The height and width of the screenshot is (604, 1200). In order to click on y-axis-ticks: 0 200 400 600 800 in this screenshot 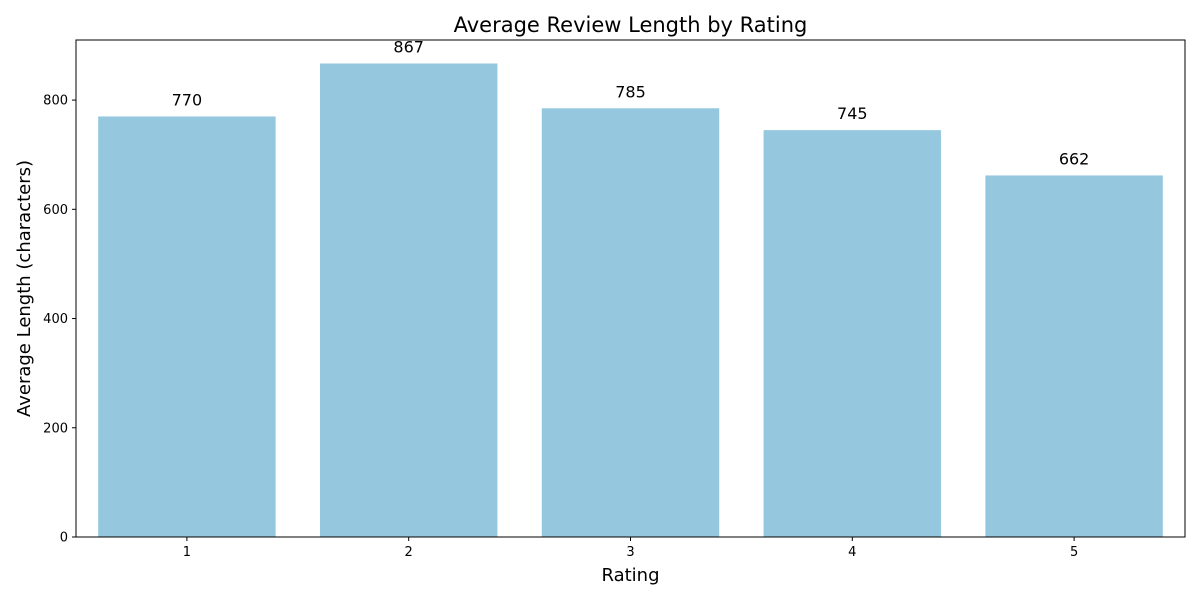, I will do `click(59, 320)`.